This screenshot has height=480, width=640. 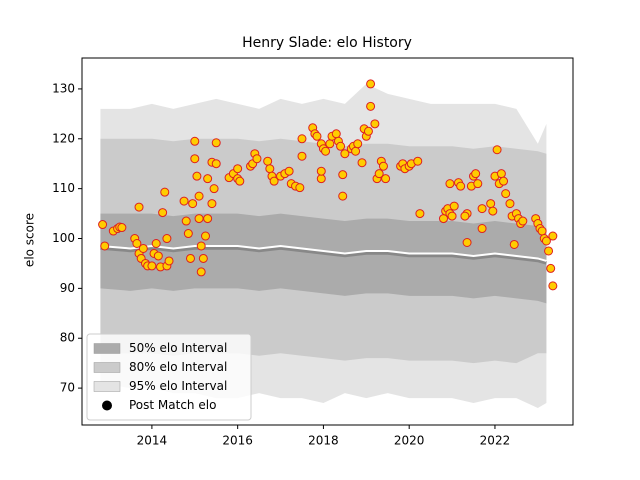 What do you see at coordinates (107, 405) in the screenshot?
I see `legend-marker` at bounding box center [107, 405].